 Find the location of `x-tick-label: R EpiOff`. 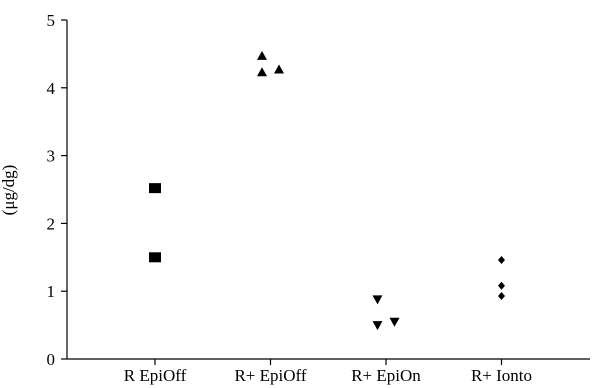

x-tick-label: R EpiOff is located at coordinates (155, 375).